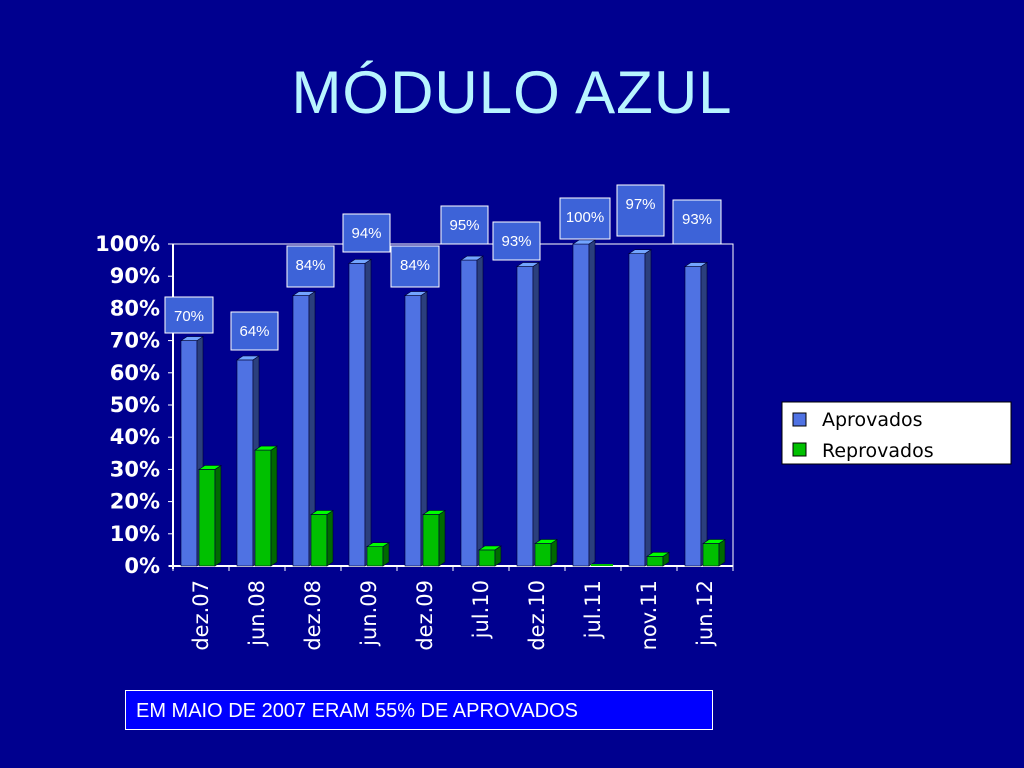  What do you see at coordinates (593, 609) in the screenshot?
I see `x-category-label: jul.11` at bounding box center [593, 609].